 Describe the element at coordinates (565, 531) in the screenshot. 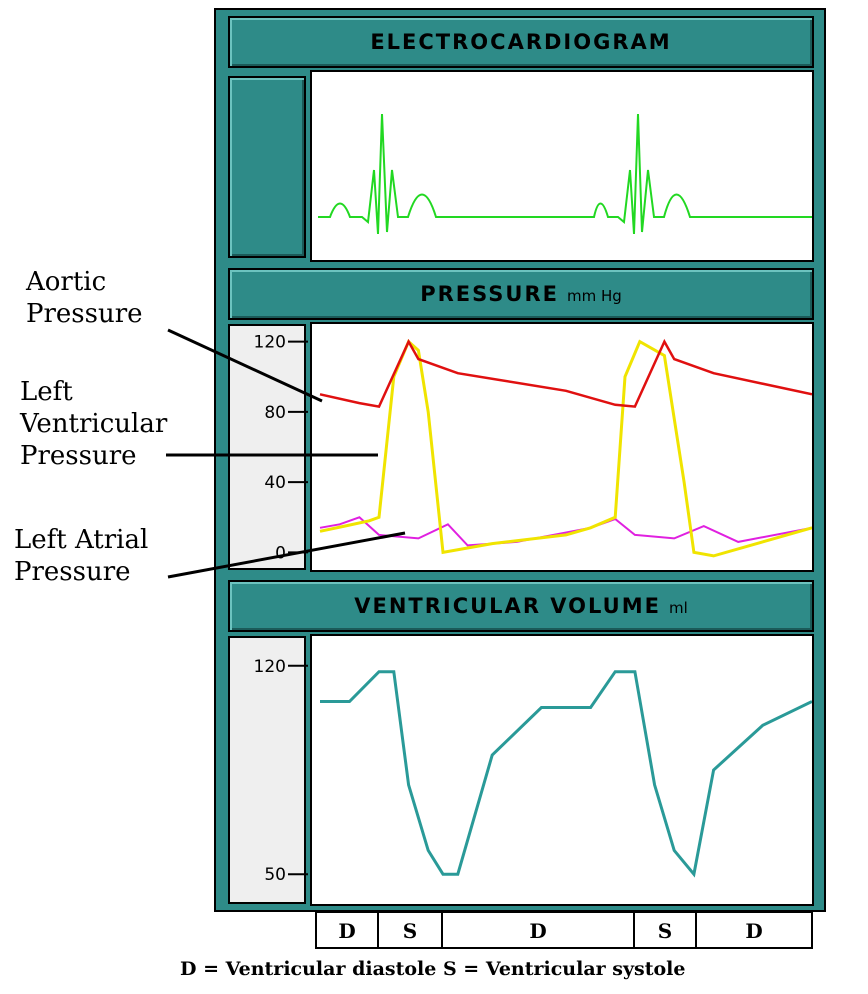

I see `left-atrial-pressure-line` at that location.